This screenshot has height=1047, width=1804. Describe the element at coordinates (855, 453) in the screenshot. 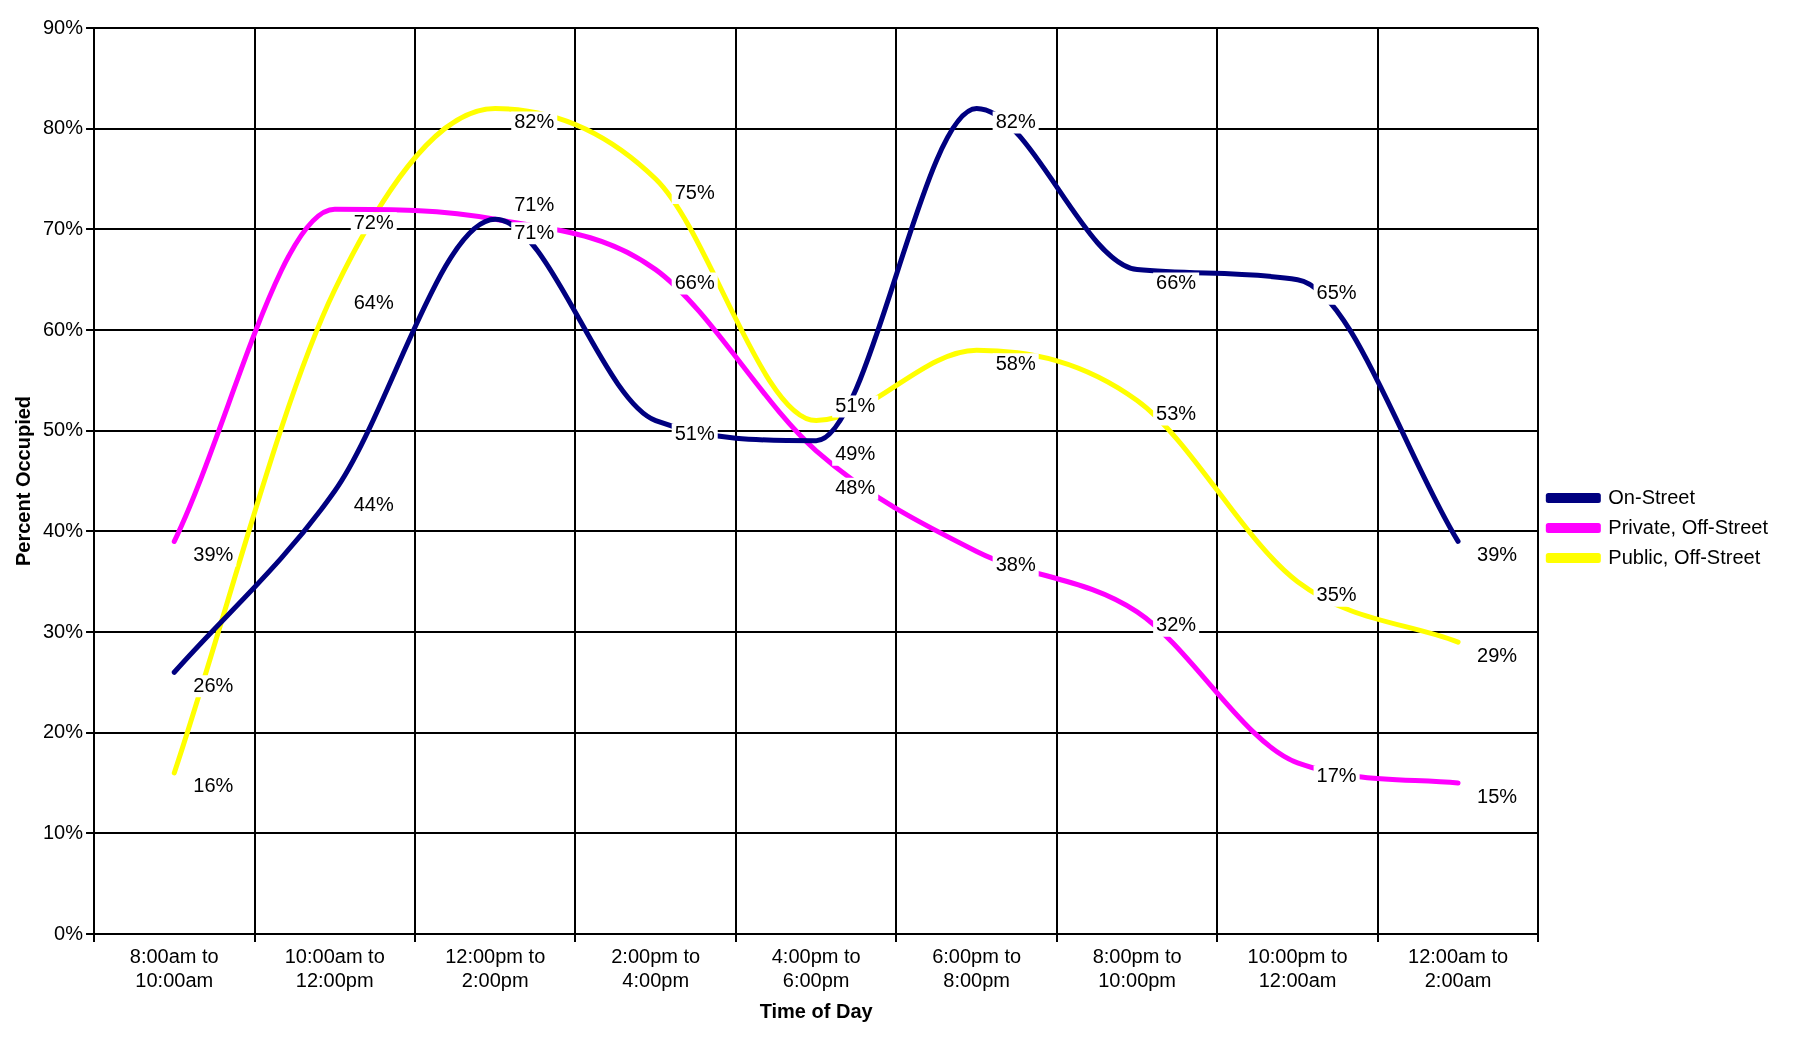

I see `data-label: 49%` at that location.